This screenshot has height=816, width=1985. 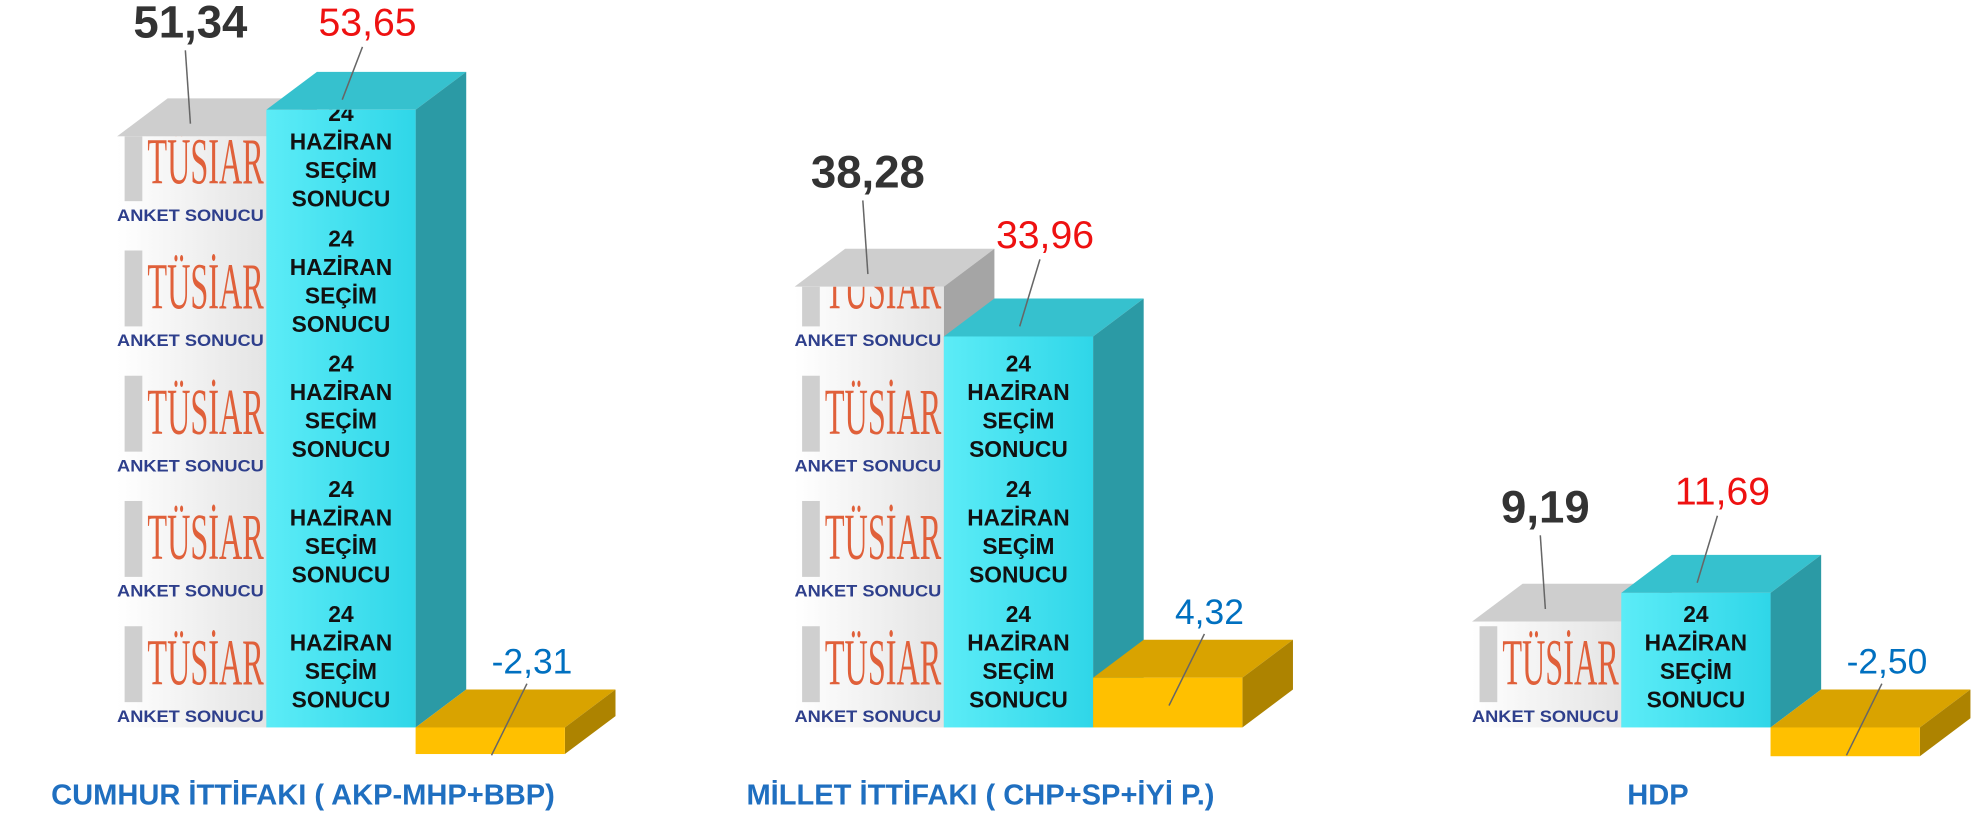 I want to click on category-label: CUMHUR İTTİFAKI ( AKP-MHP+BBP), so click(x=303, y=796).